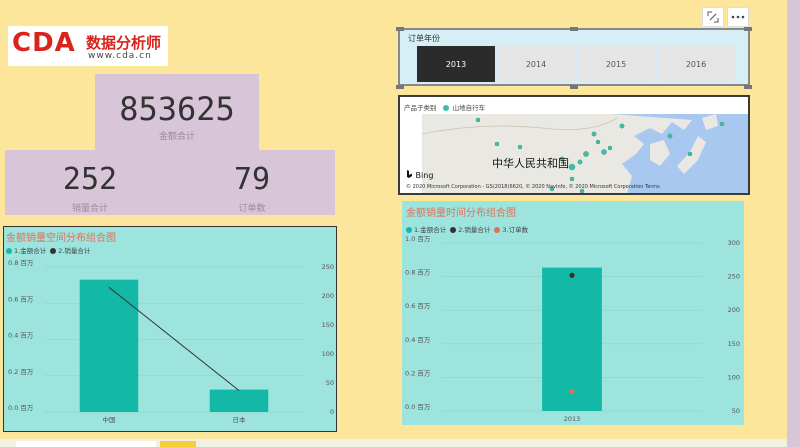  I want to click on y-right-tick-label: 300, so click(734, 243).